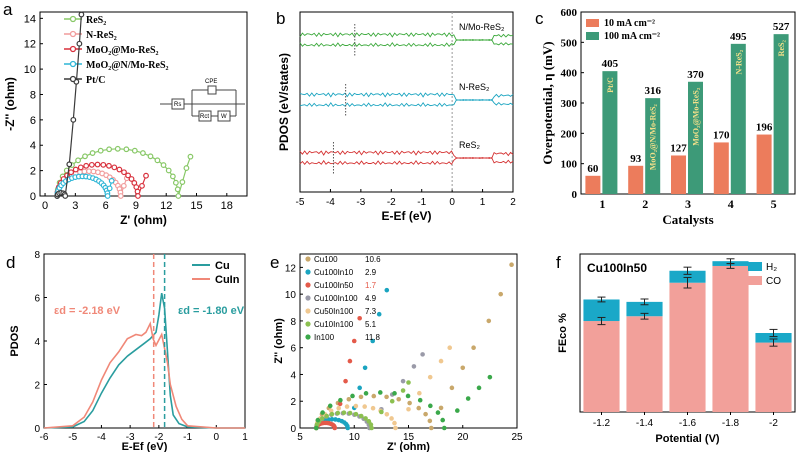  Describe the element at coordinates (166, 206) in the screenshot. I see `x-tick-label: 12` at that location.